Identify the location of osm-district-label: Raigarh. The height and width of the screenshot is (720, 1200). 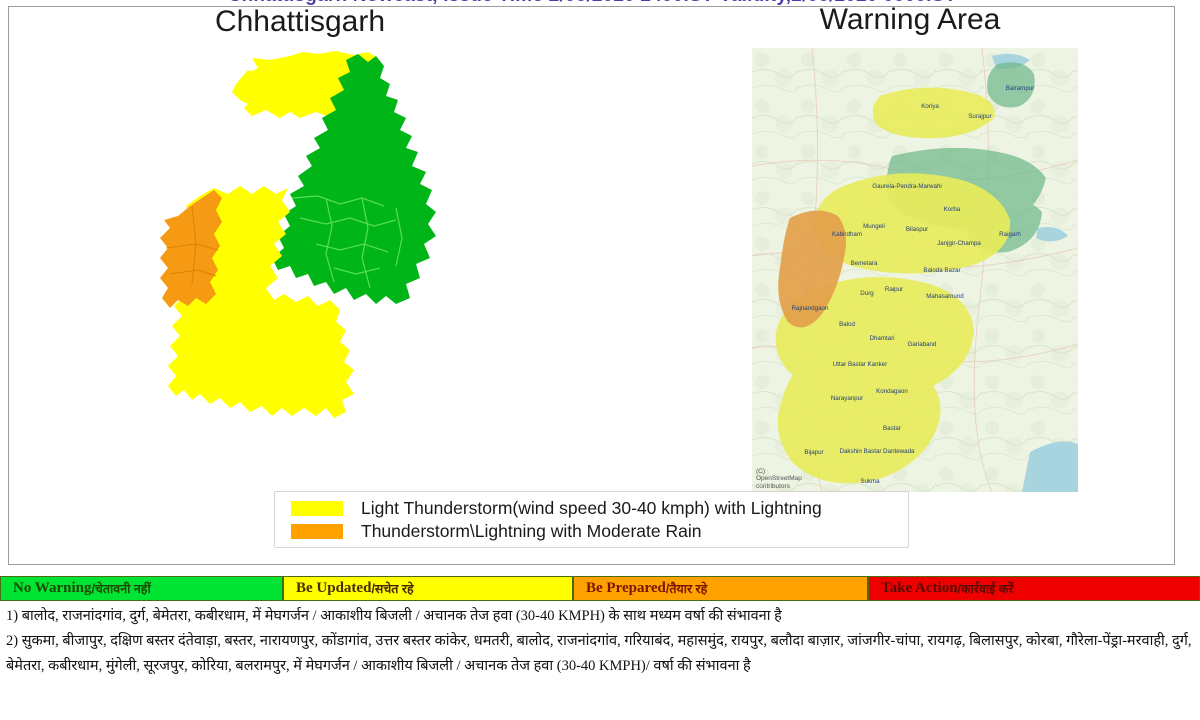
(1010, 234).